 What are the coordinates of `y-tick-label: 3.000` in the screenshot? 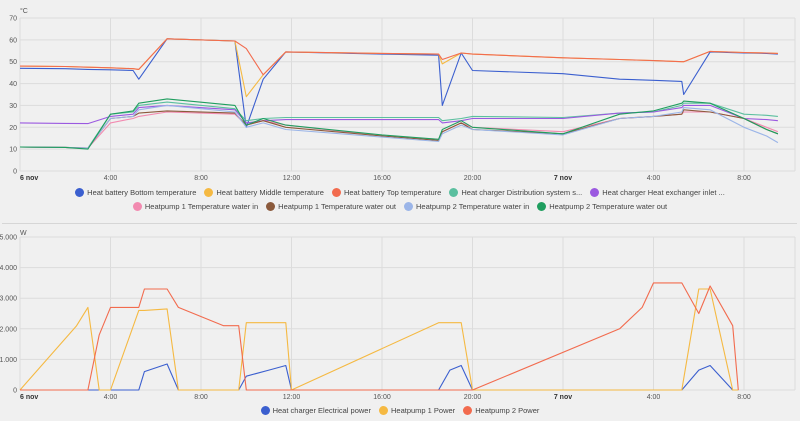 It's located at (8, 299).